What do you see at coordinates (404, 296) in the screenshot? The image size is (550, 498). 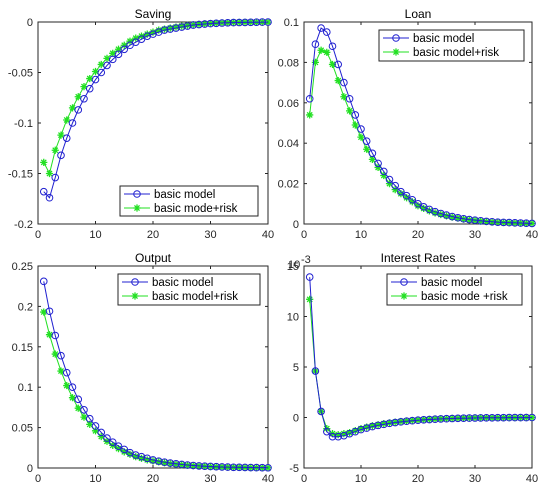 I see `interest-rates-legend-marker-risk` at bounding box center [404, 296].